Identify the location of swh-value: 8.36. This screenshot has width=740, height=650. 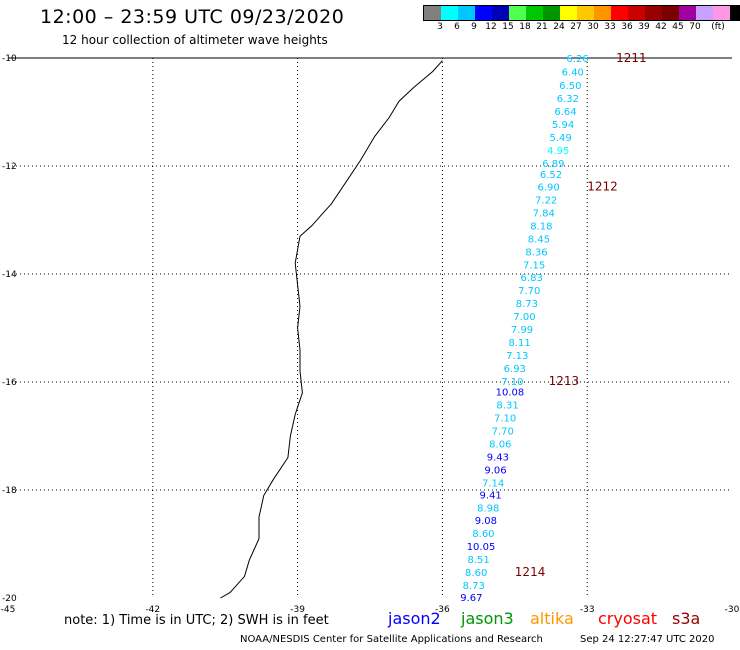
(536, 252).